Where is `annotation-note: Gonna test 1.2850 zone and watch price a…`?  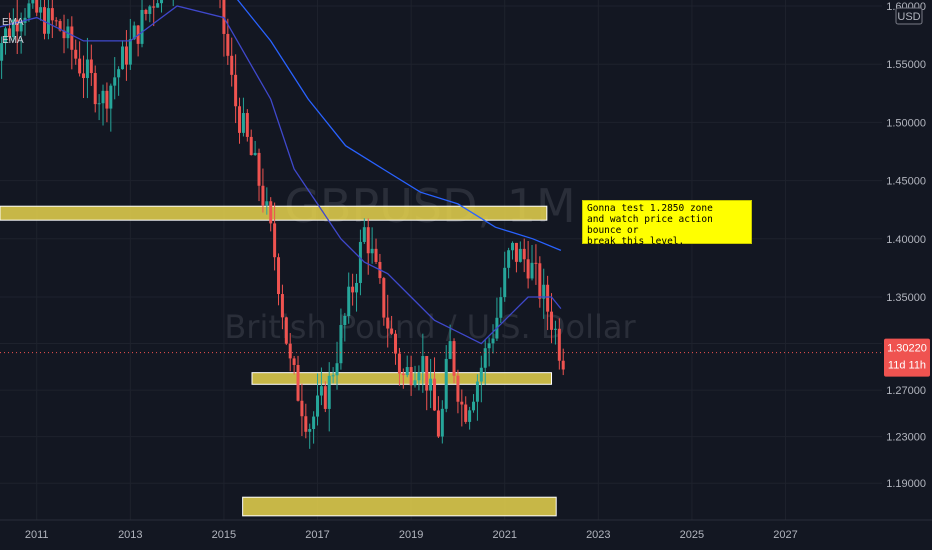
annotation-note: Gonna test 1.2850 zone and watch price a… is located at coordinates (667, 223).